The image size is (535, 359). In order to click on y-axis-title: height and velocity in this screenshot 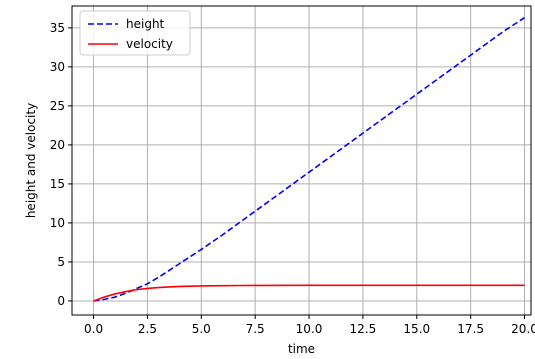, I will do `click(31, 160)`.